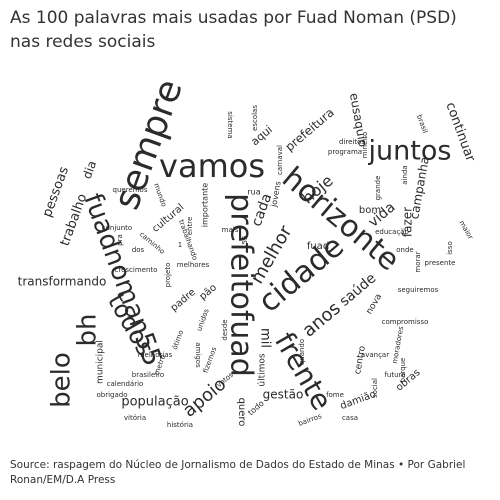  I want to click on word-8: belo, so click(62, 380).